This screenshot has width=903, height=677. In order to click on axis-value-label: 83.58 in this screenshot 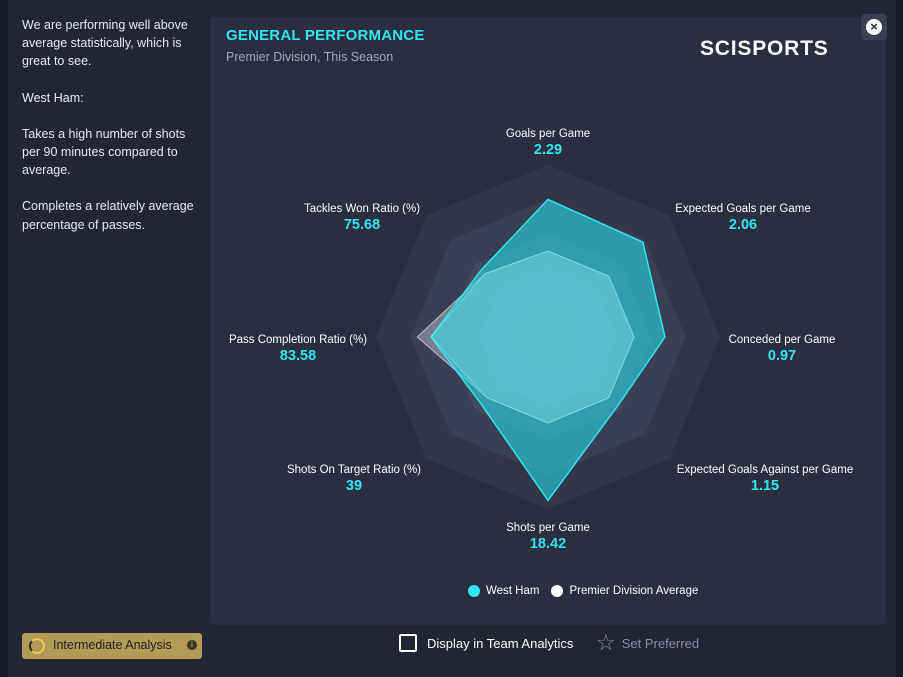, I will do `click(298, 356)`.